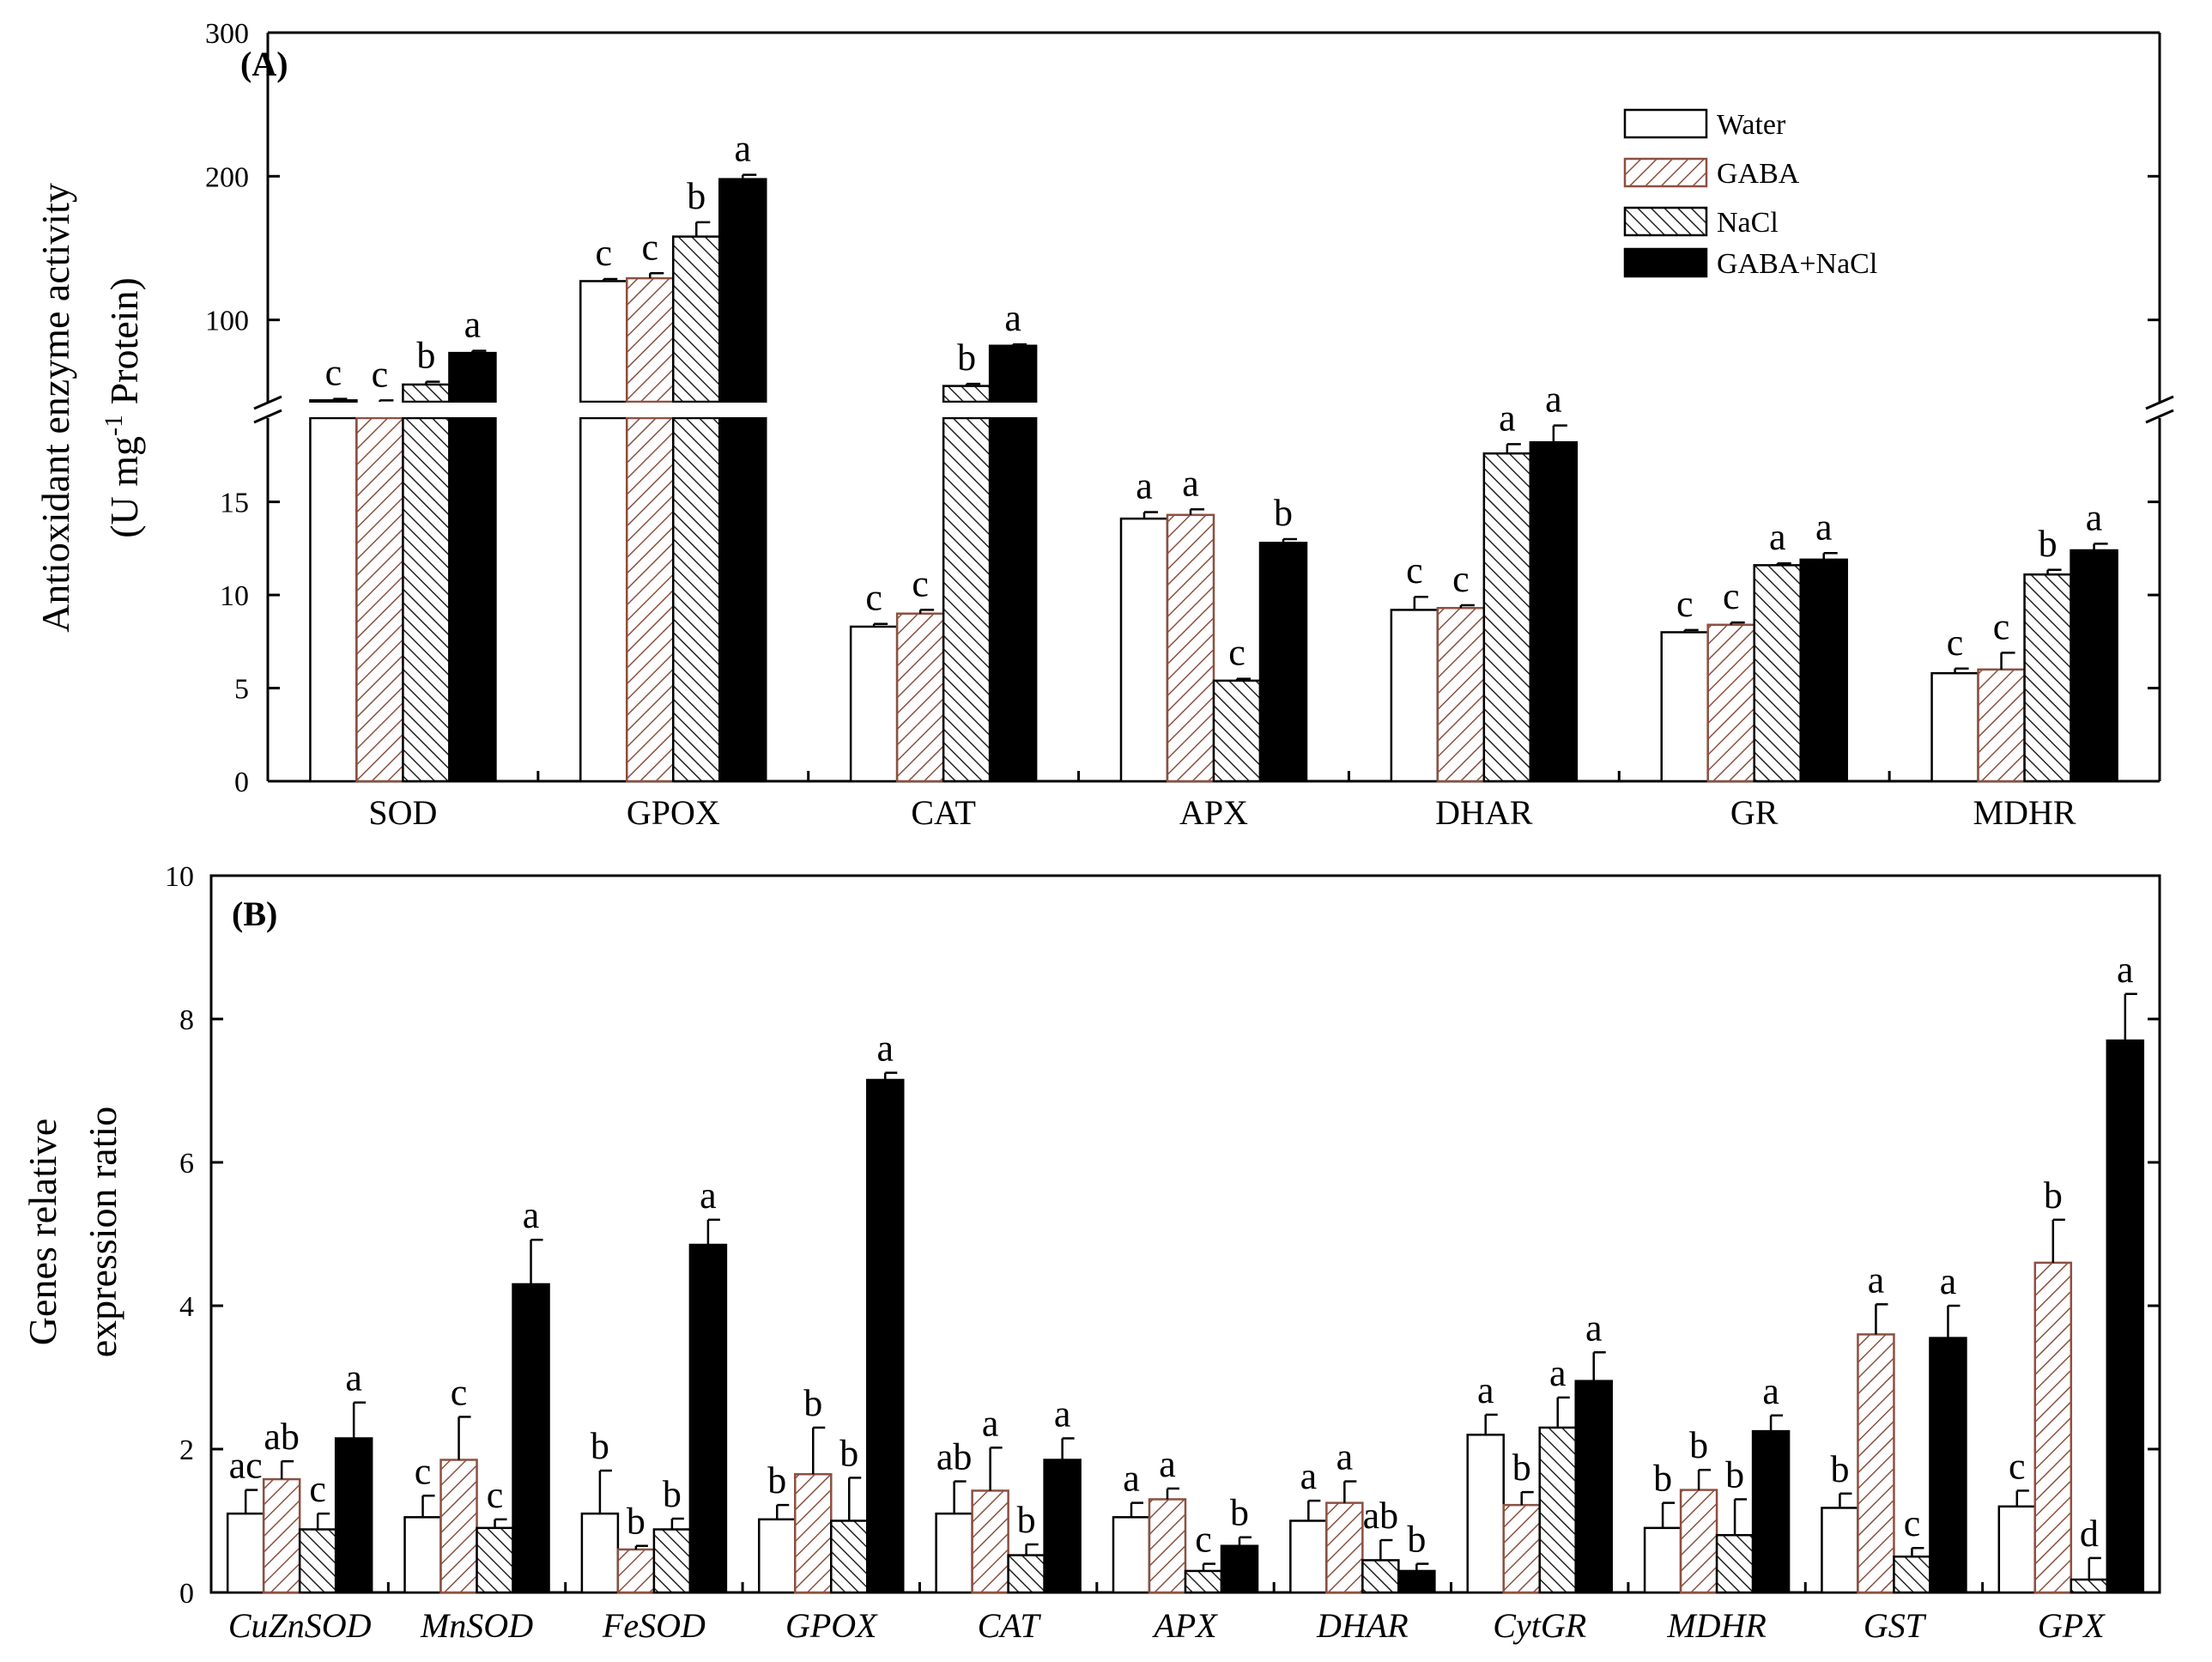 This screenshot has height=1662, width=2212. Describe the element at coordinates (1484, 813) in the screenshot. I see `panel-a-category-dhar: DHAR` at that location.